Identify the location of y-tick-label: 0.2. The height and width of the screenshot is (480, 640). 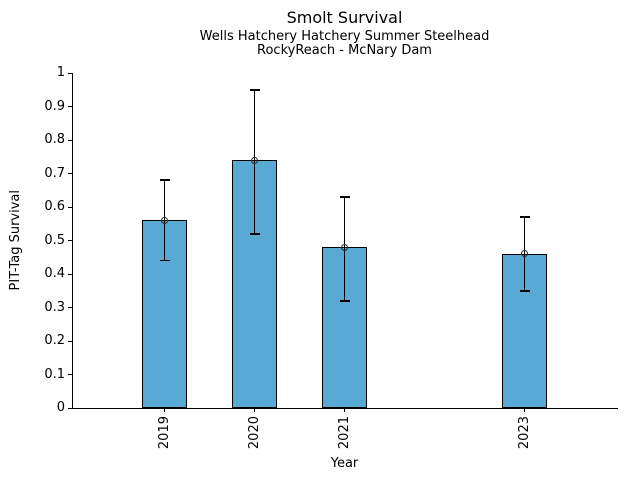
(54, 340).